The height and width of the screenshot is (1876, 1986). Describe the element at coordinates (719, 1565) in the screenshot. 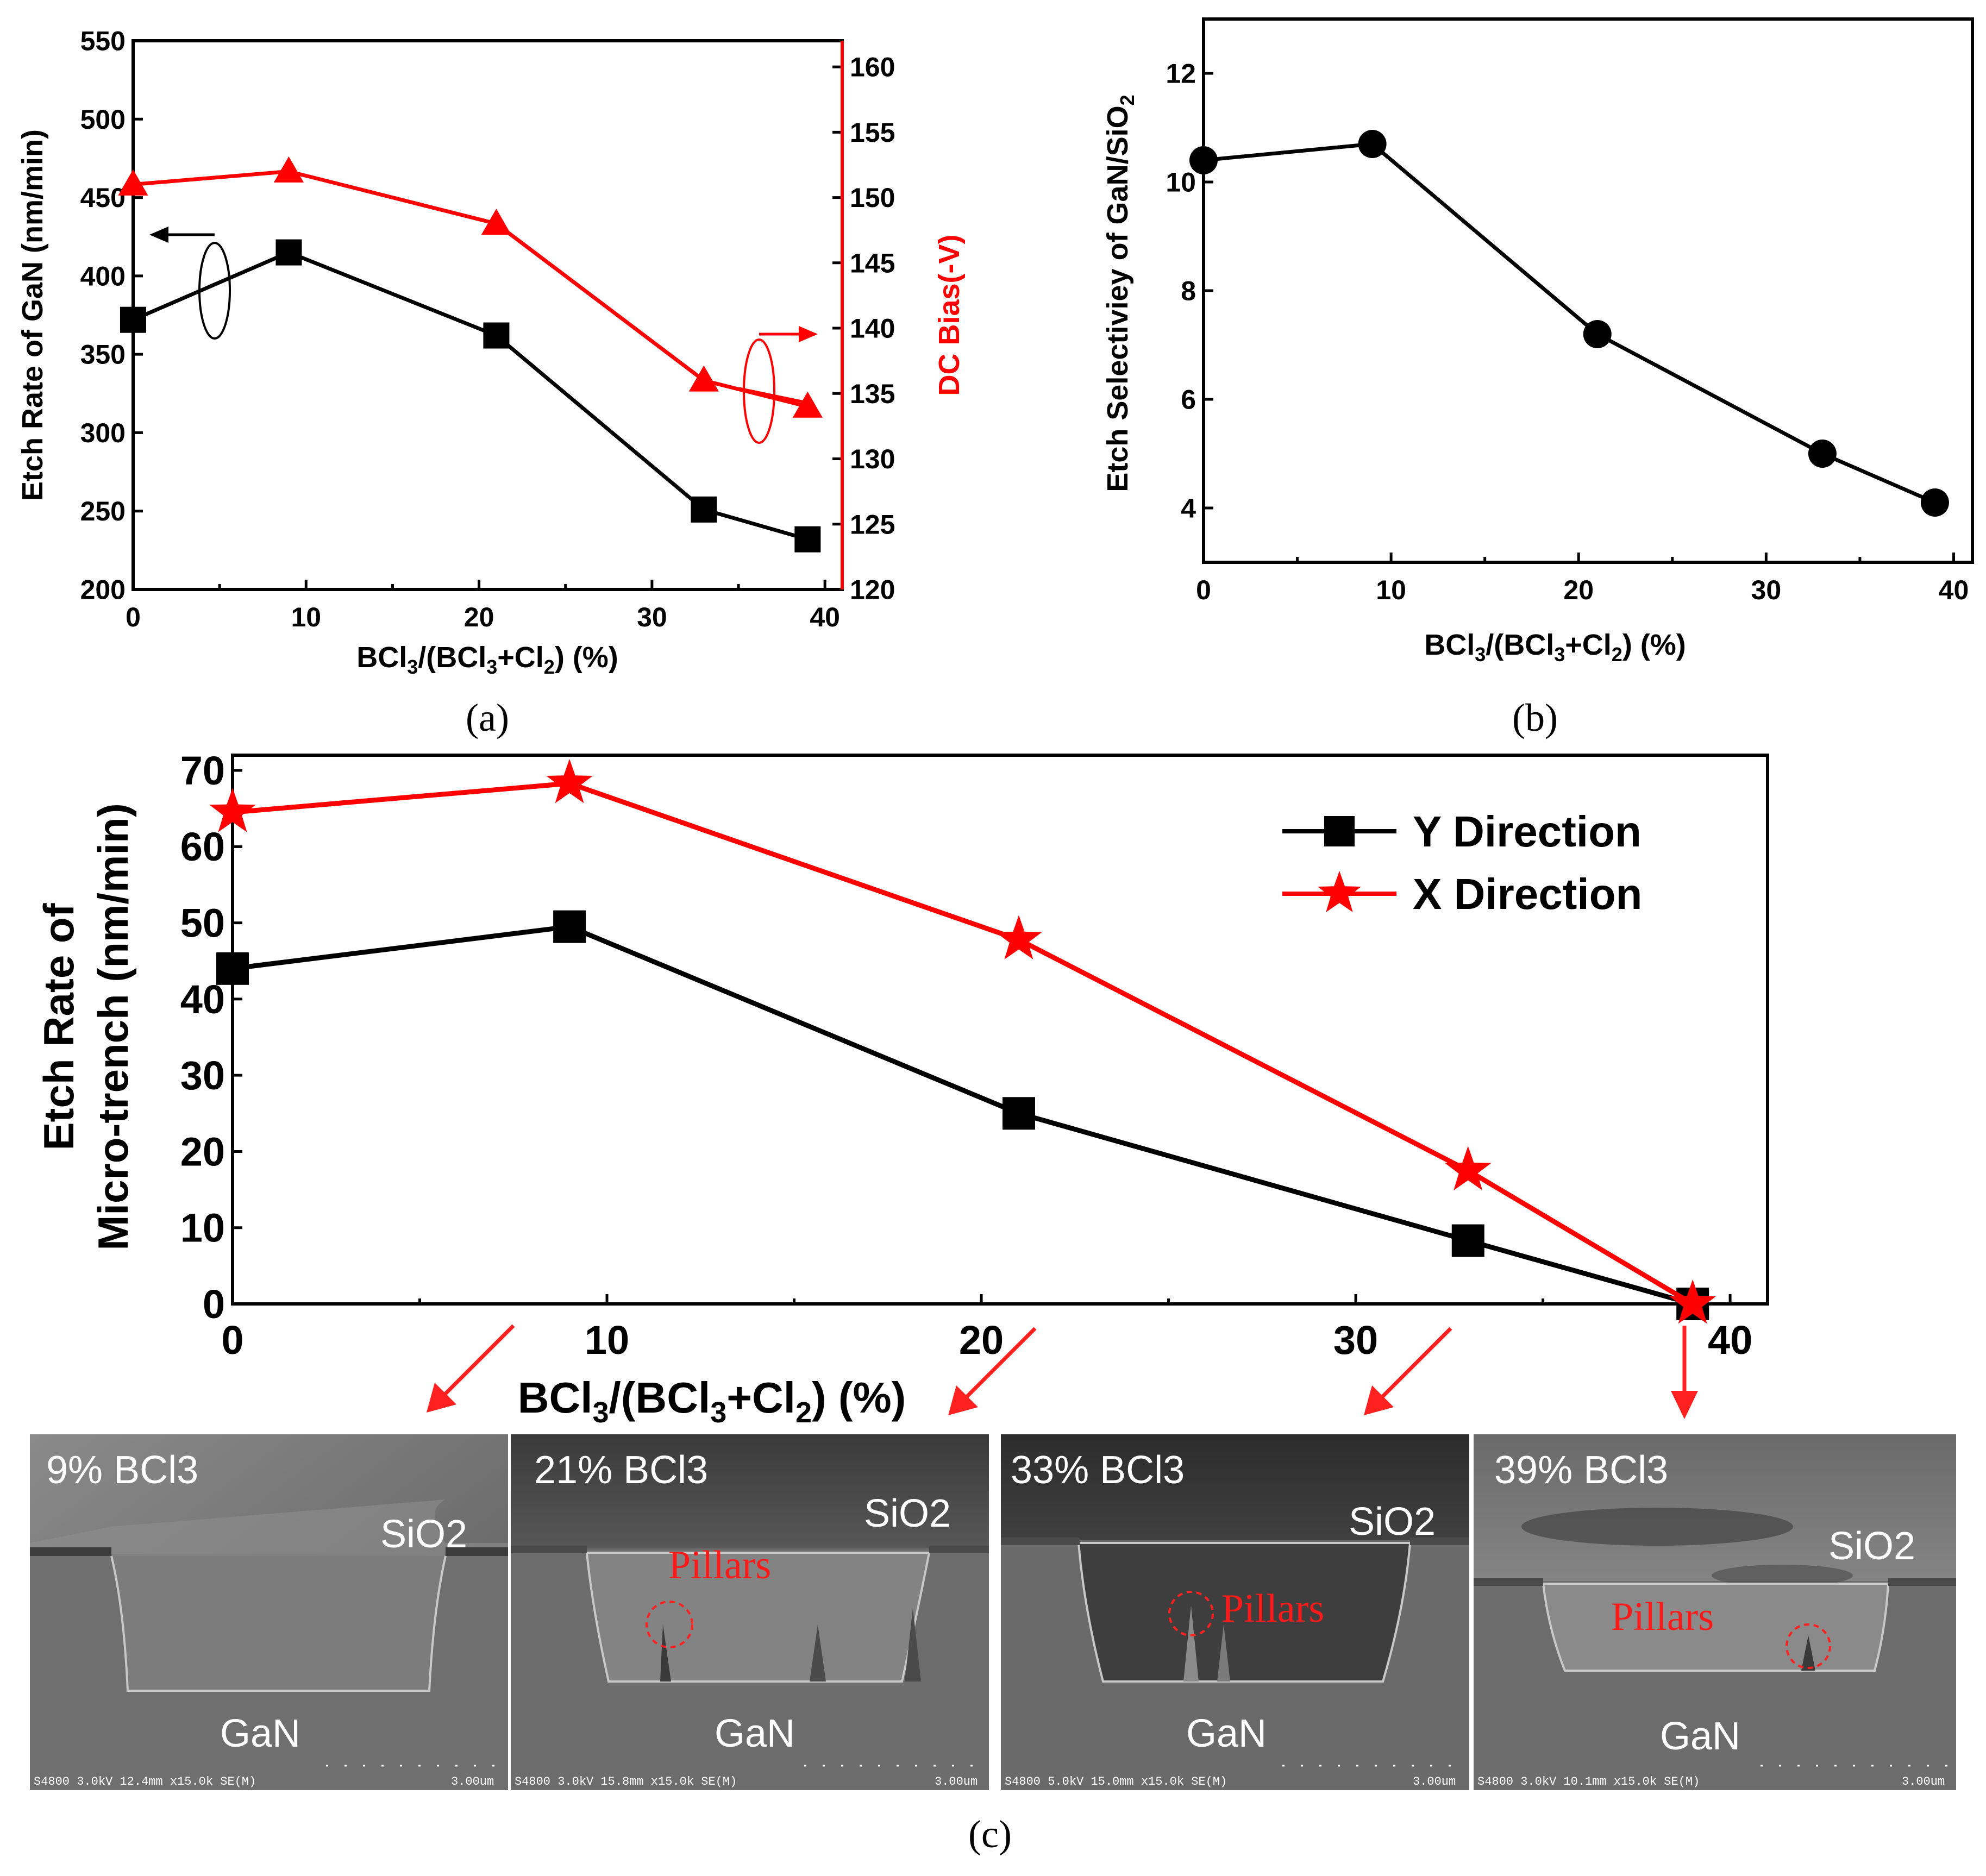

I see `sem-pillars-21: Pillars` at that location.